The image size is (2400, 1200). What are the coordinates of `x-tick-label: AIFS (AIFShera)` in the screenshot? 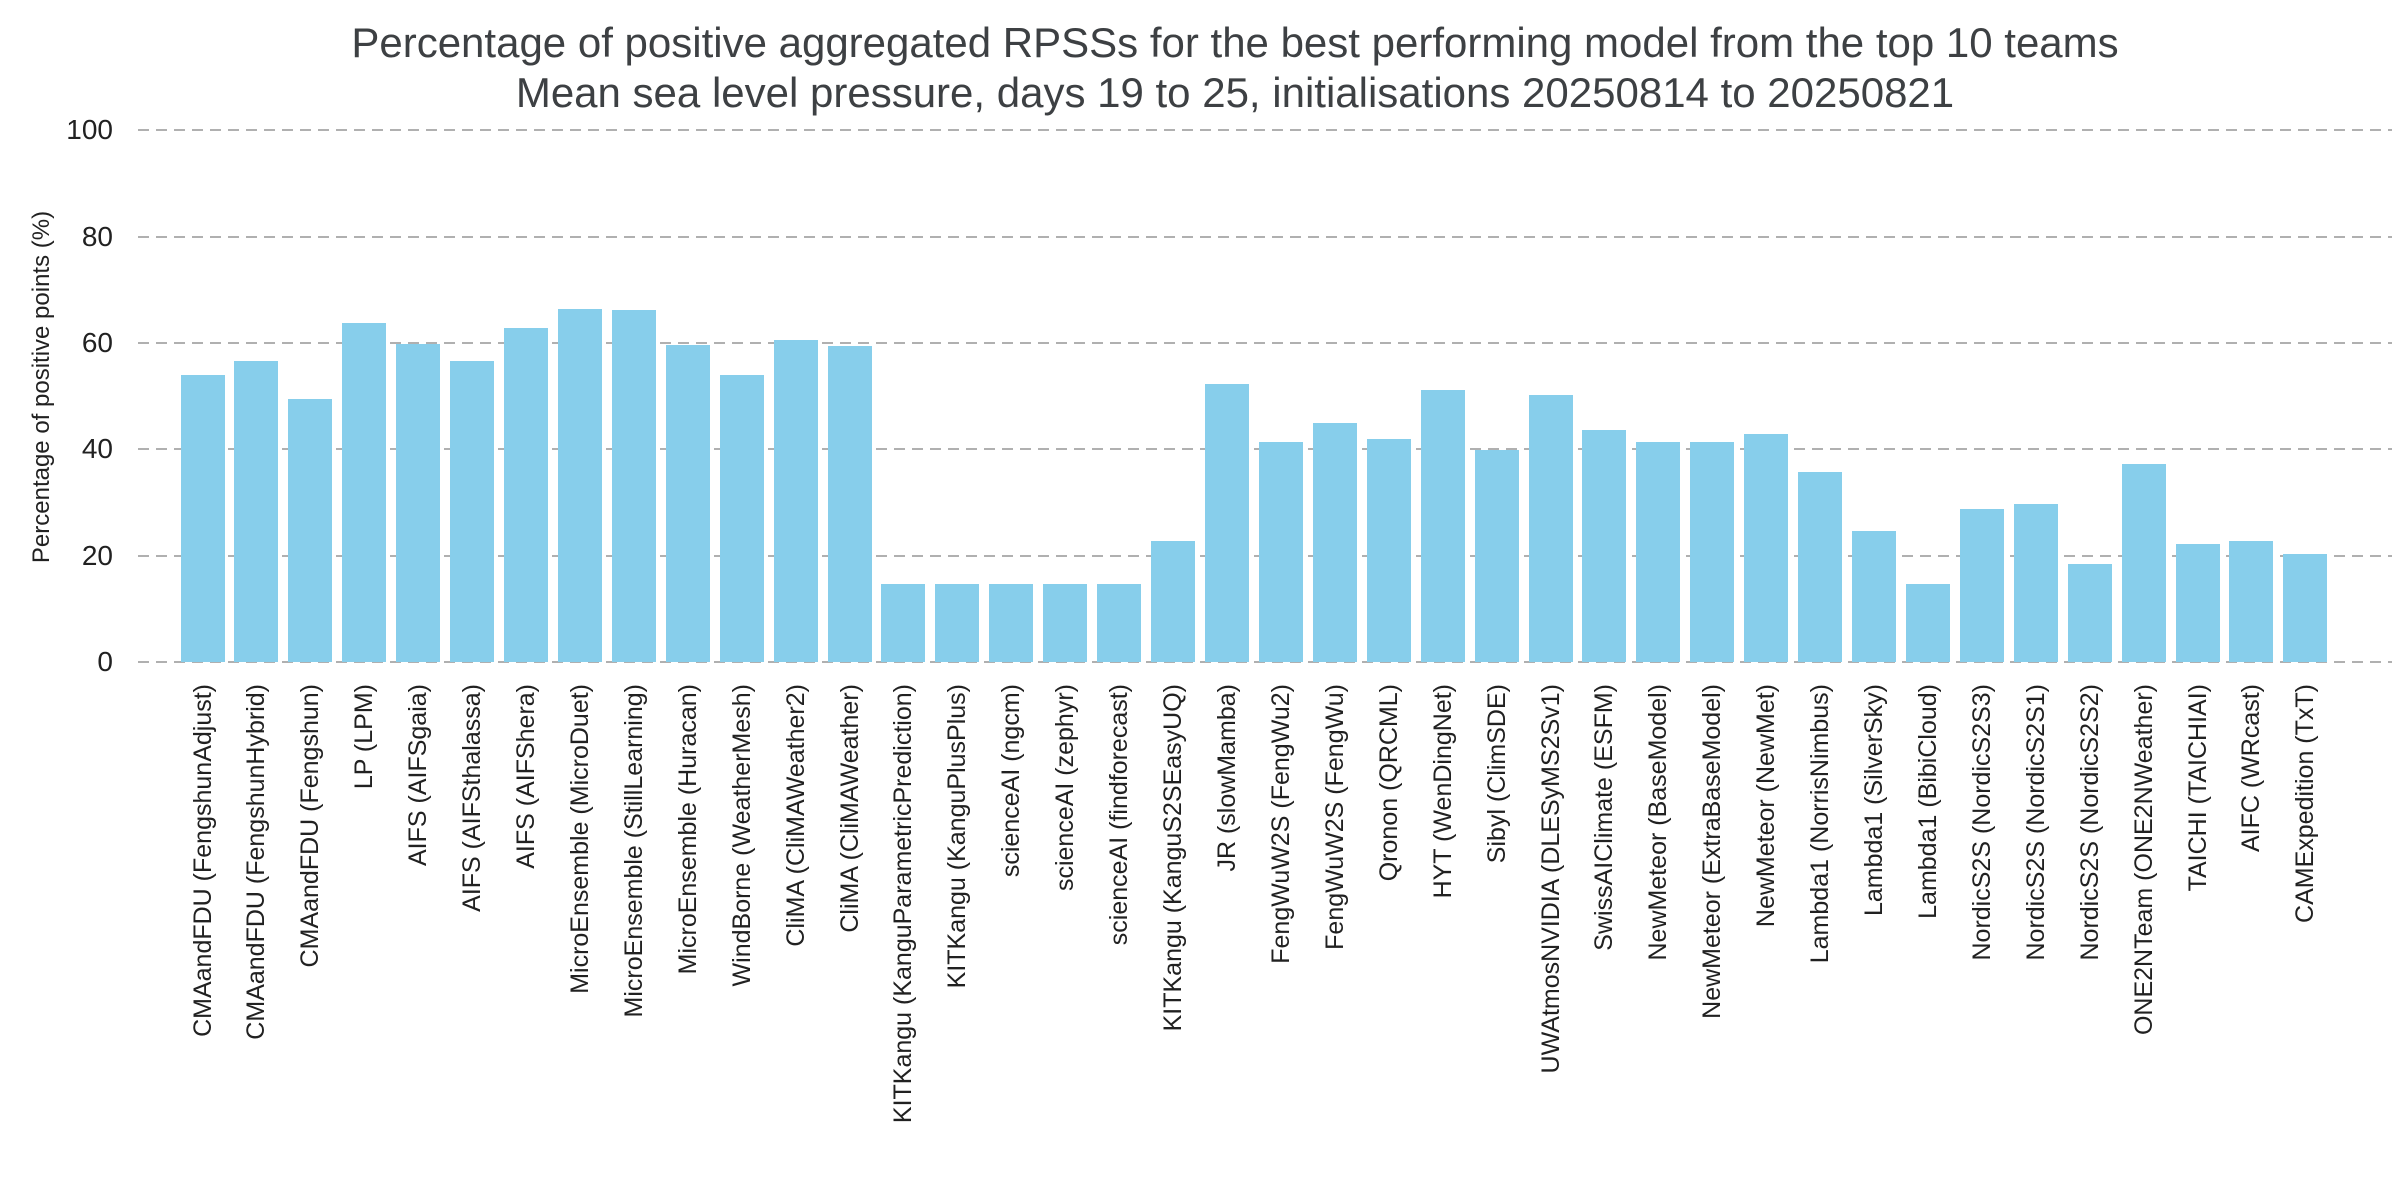 It's located at (526, 776).